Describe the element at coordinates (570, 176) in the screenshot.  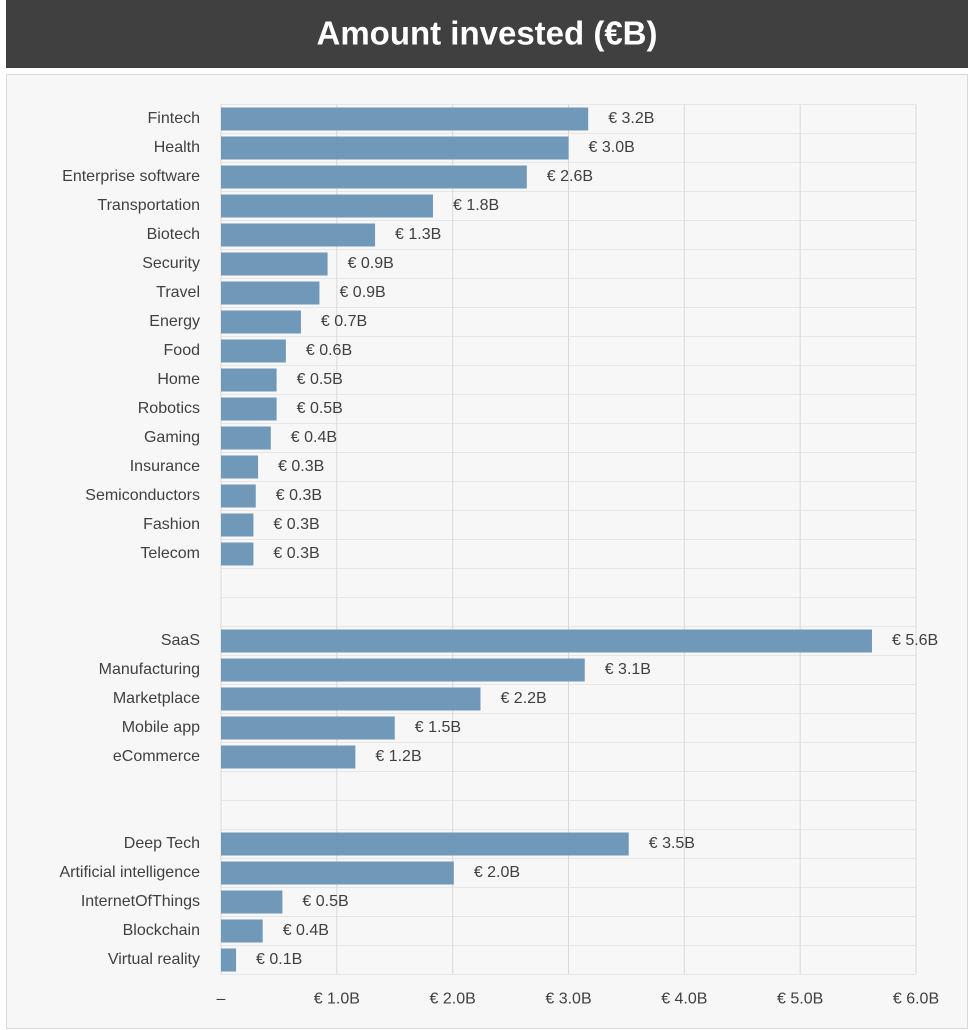
I see `data-label: € 2.6B` at that location.